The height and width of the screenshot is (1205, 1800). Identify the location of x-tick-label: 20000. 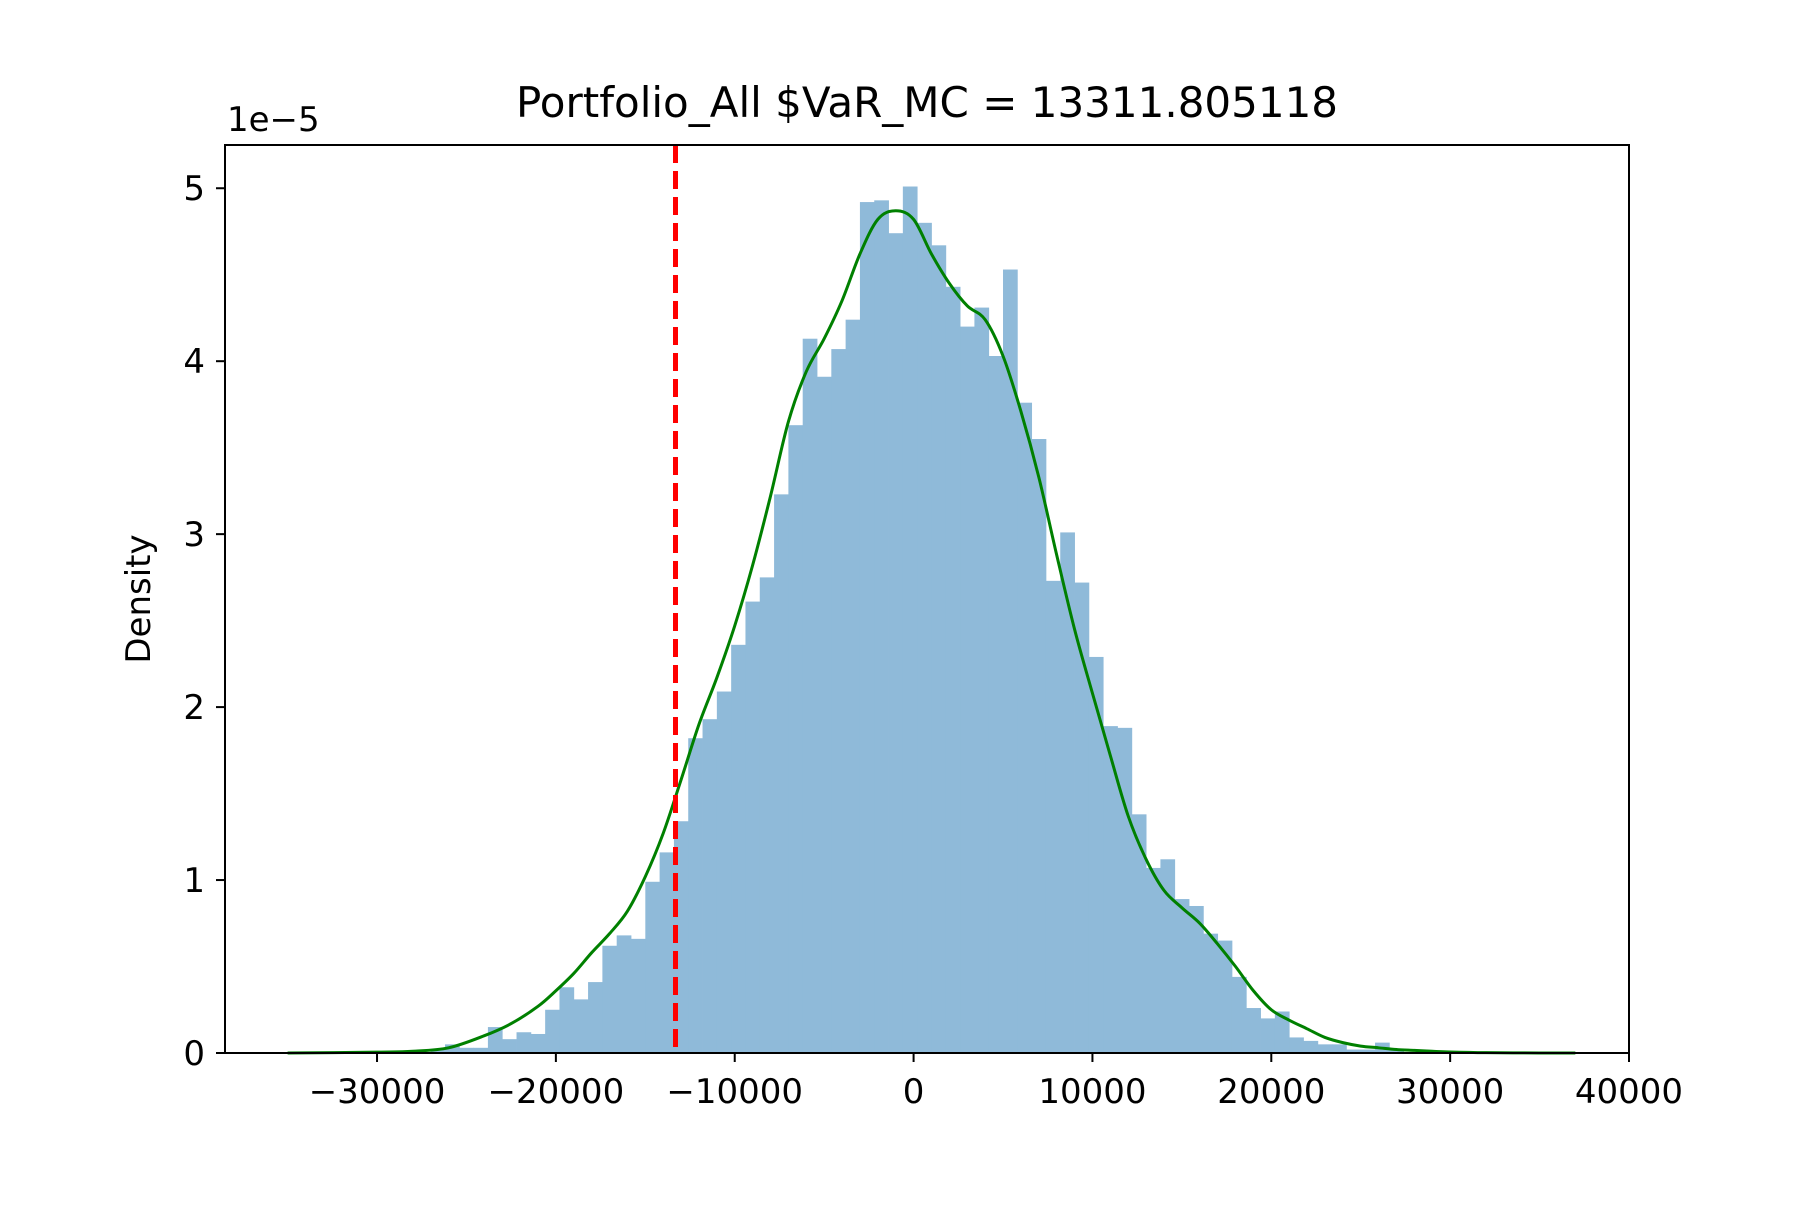
(1271, 1092).